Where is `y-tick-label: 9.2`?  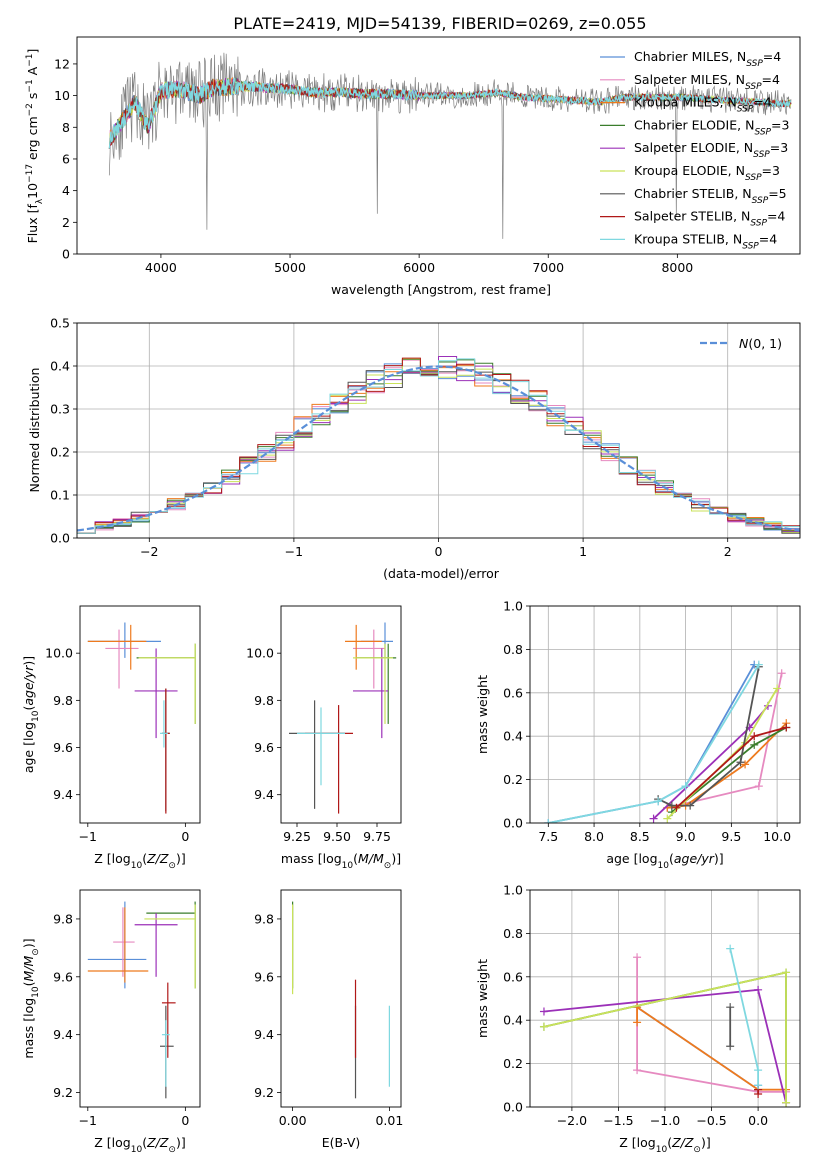 y-tick-label: 9.2 is located at coordinates (63, 1092).